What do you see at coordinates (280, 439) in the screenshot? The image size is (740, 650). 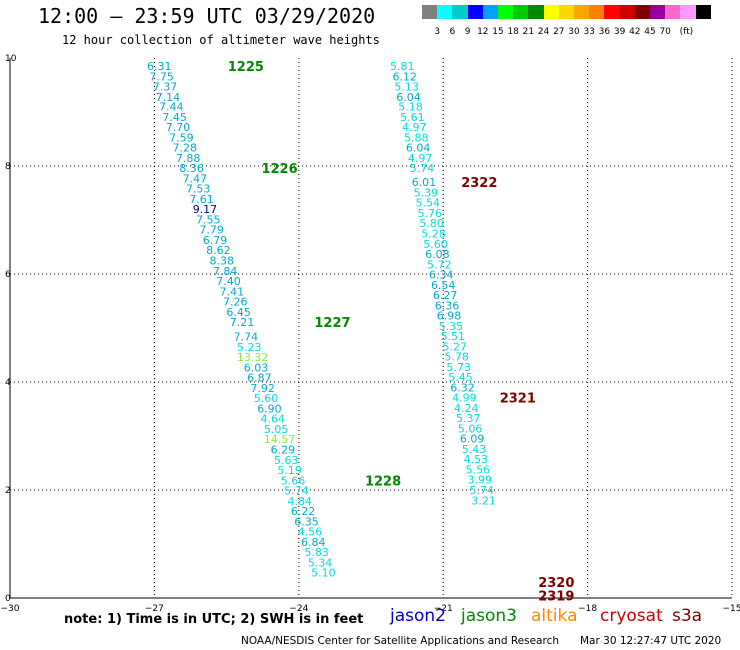 I see `swh-data-point: 14.57` at bounding box center [280, 439].